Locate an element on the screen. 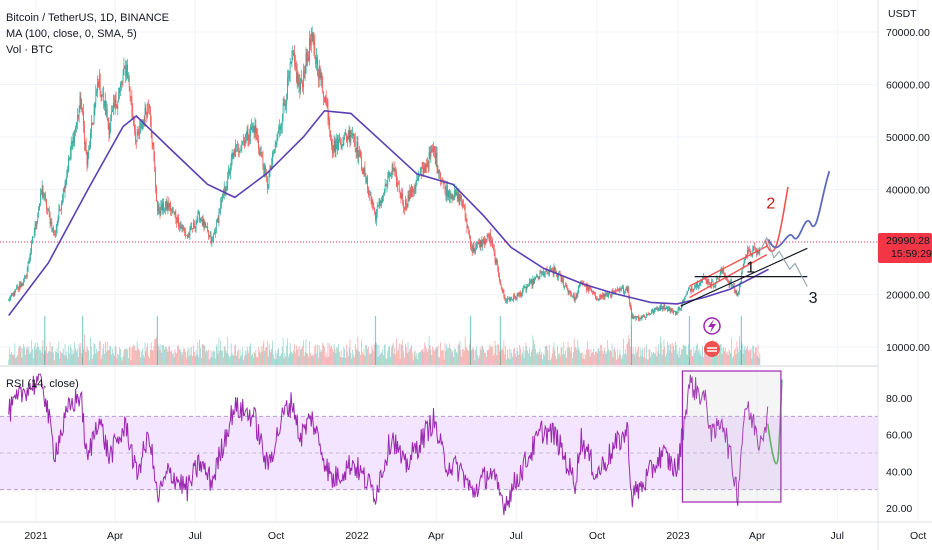 The image size is (932, 550). bull-projection is located at coordinates (776, 219).